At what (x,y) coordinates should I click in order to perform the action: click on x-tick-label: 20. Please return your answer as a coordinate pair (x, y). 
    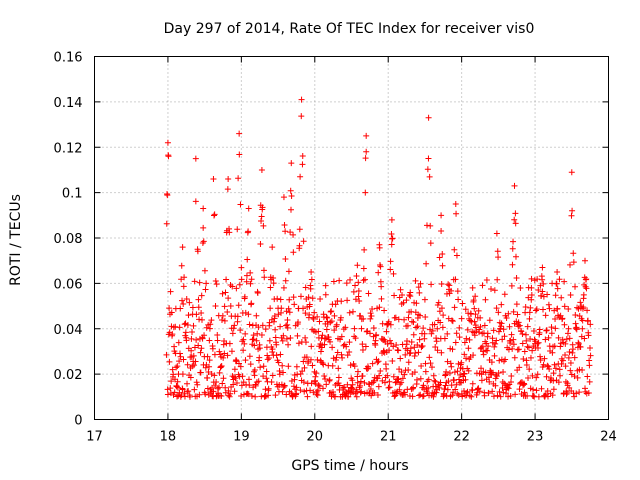
    Looking at the image, I should click on (315, 437).